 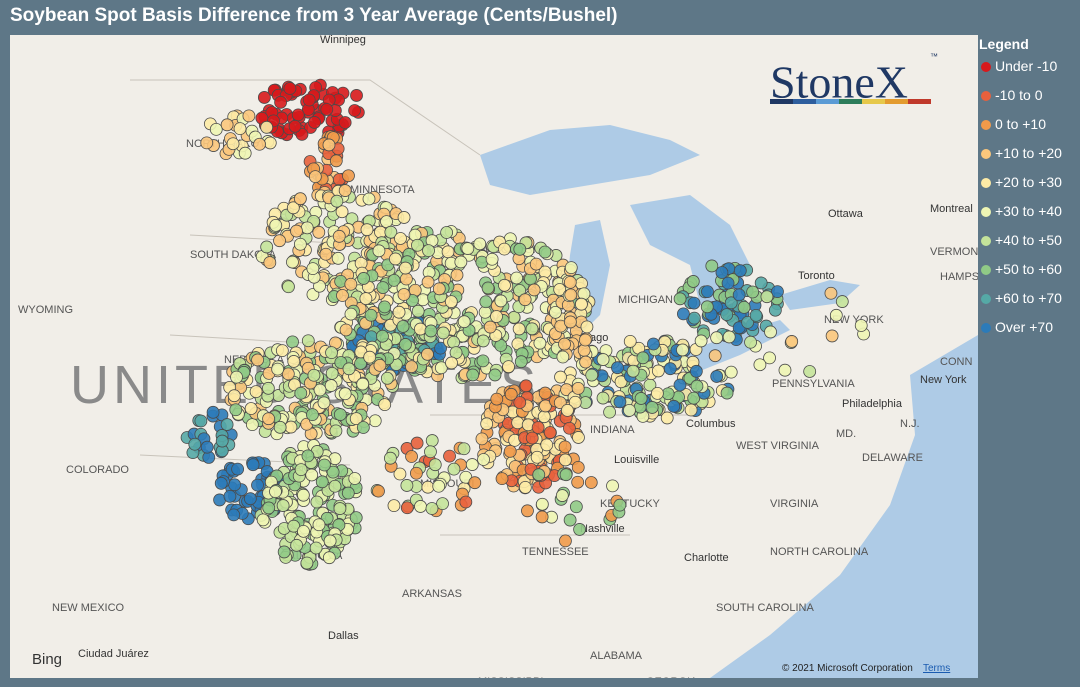 What do you see at coordinates (1029, 333) in the screenshot?
I see `legend-item: Over +70` at bounding box center [1029, 333].